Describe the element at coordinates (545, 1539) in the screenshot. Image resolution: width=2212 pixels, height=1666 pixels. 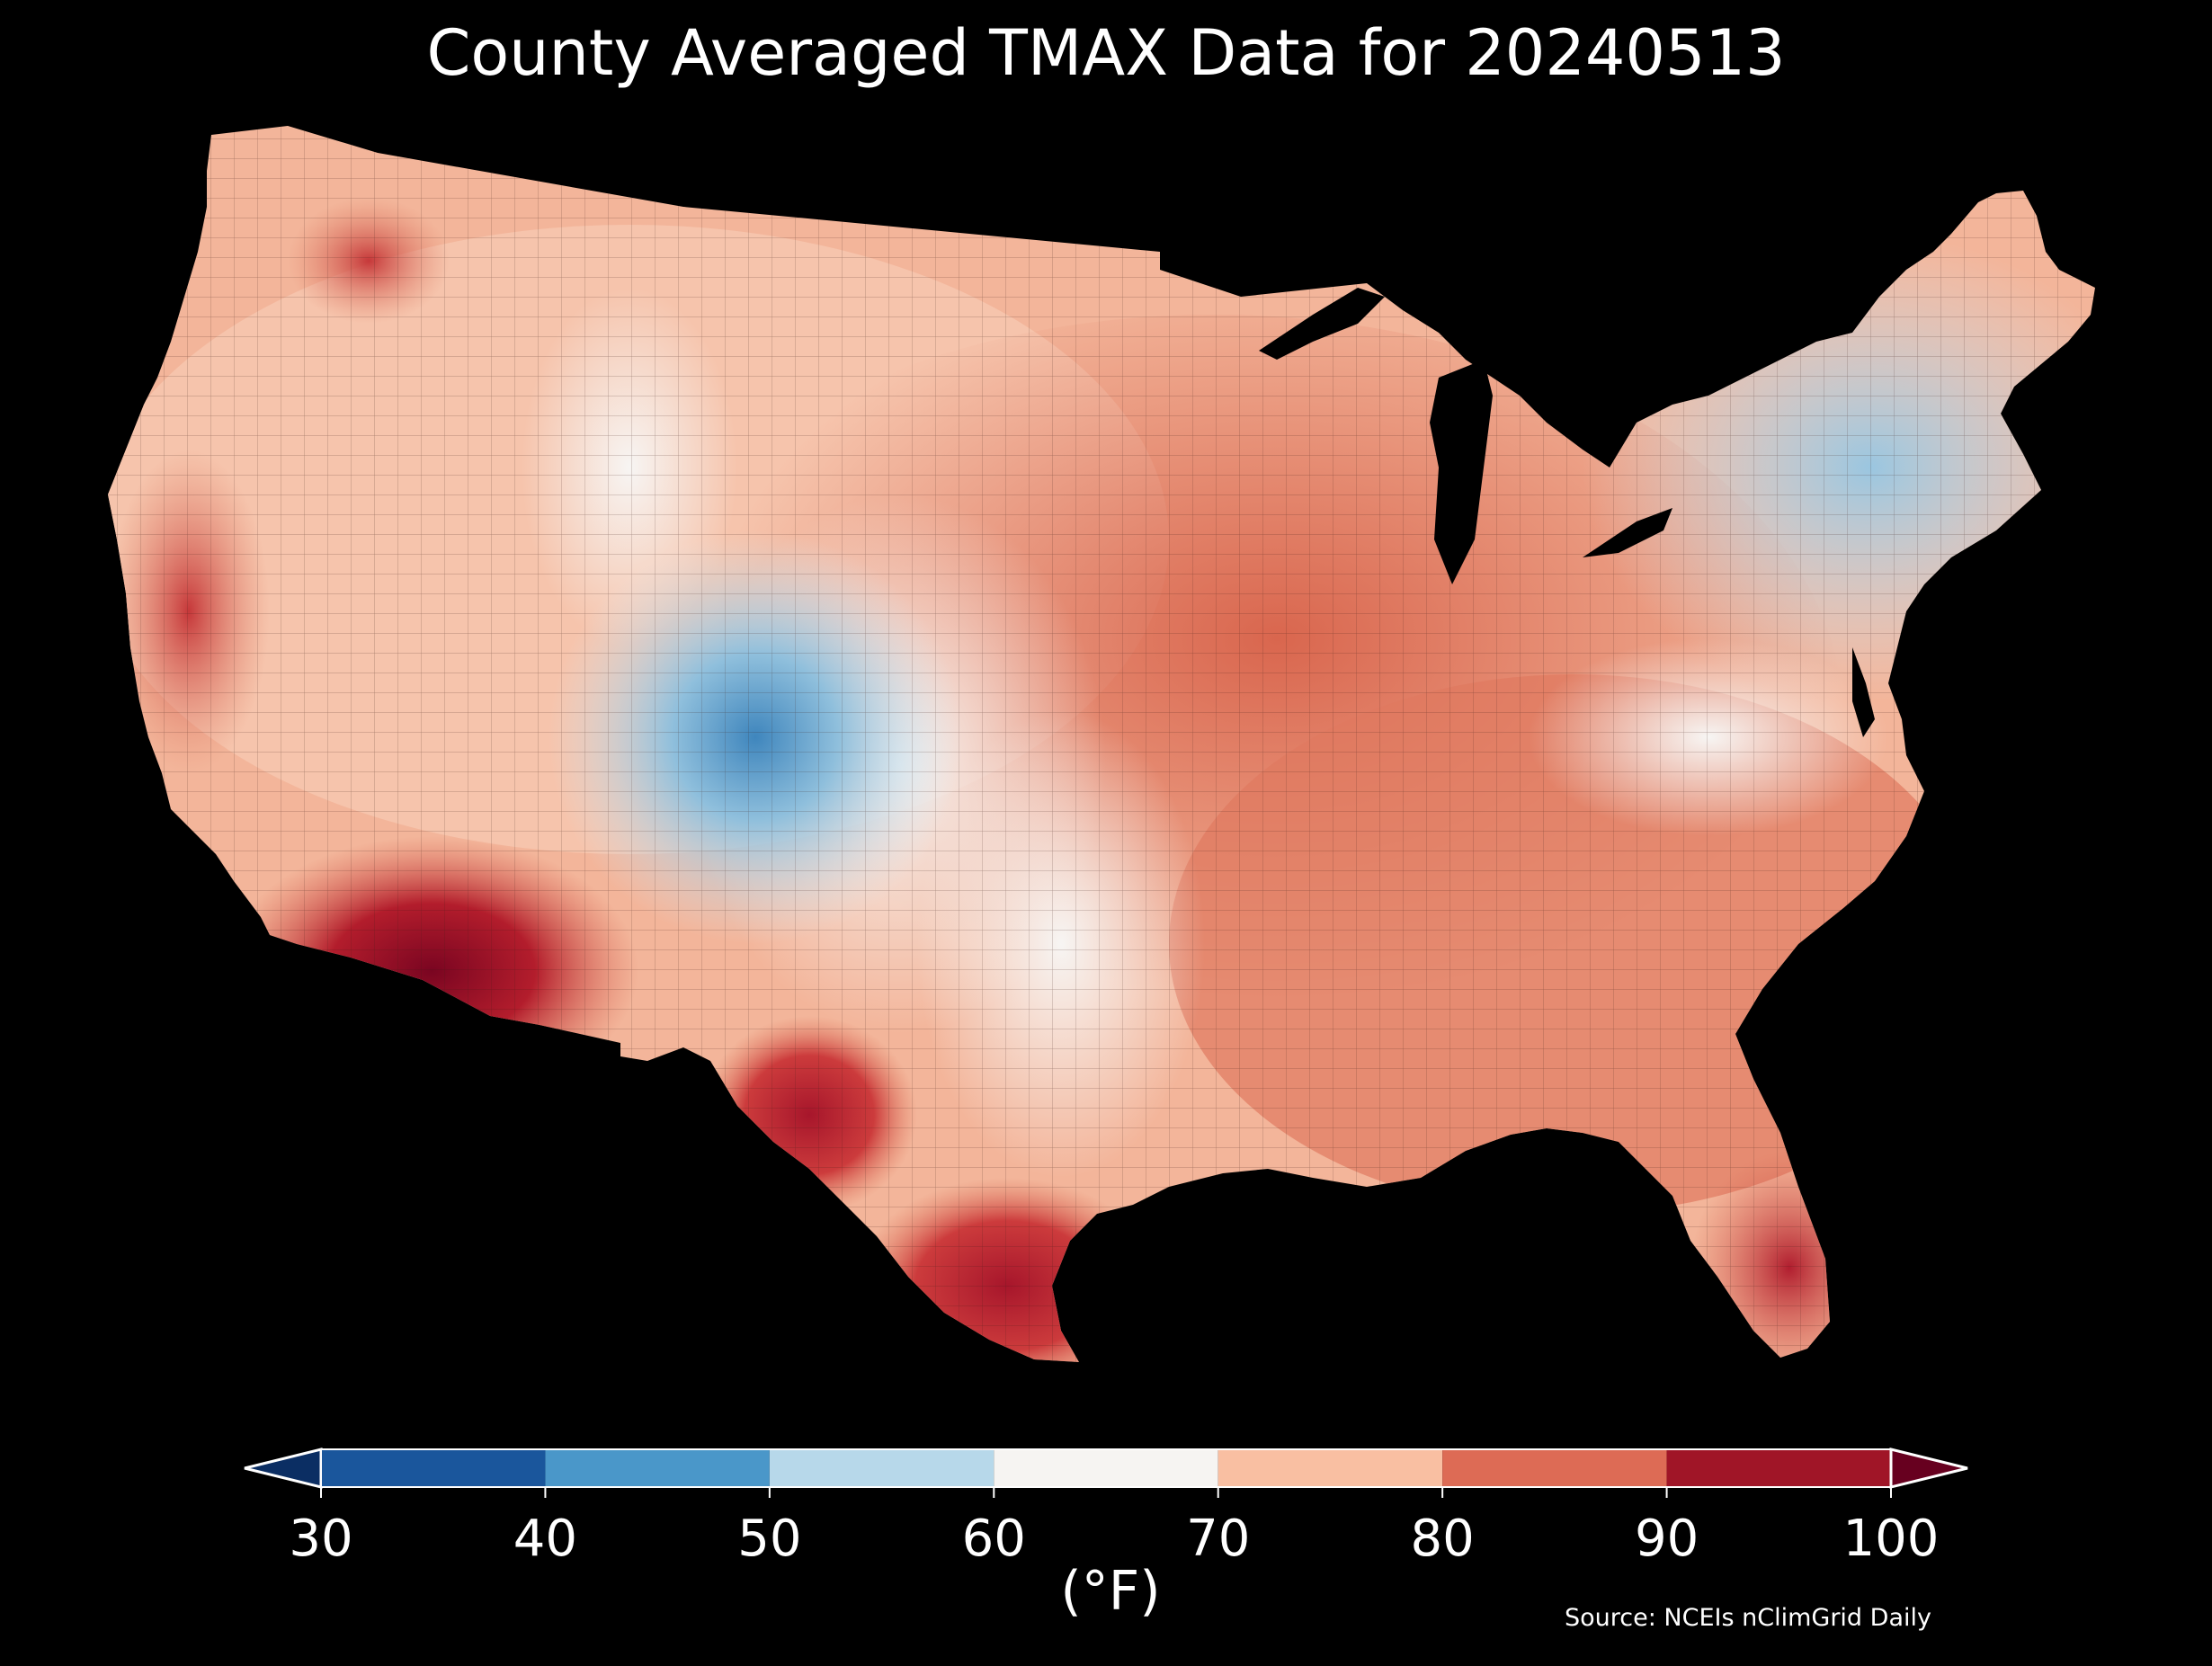
I see `colorbar-tick-label: 40` at that location.